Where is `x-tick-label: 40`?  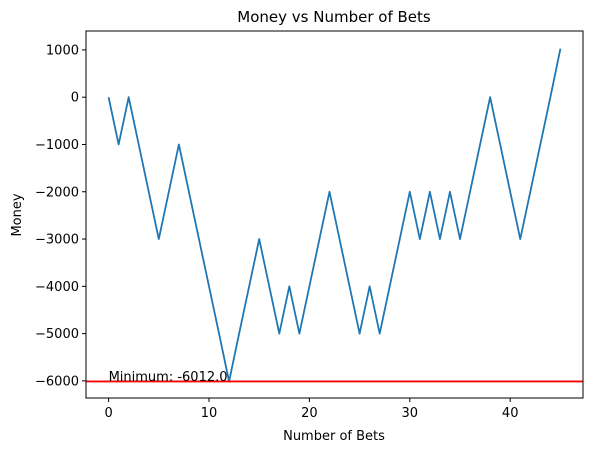
x-tick-label: 40 is located at coordinates (510, 413).